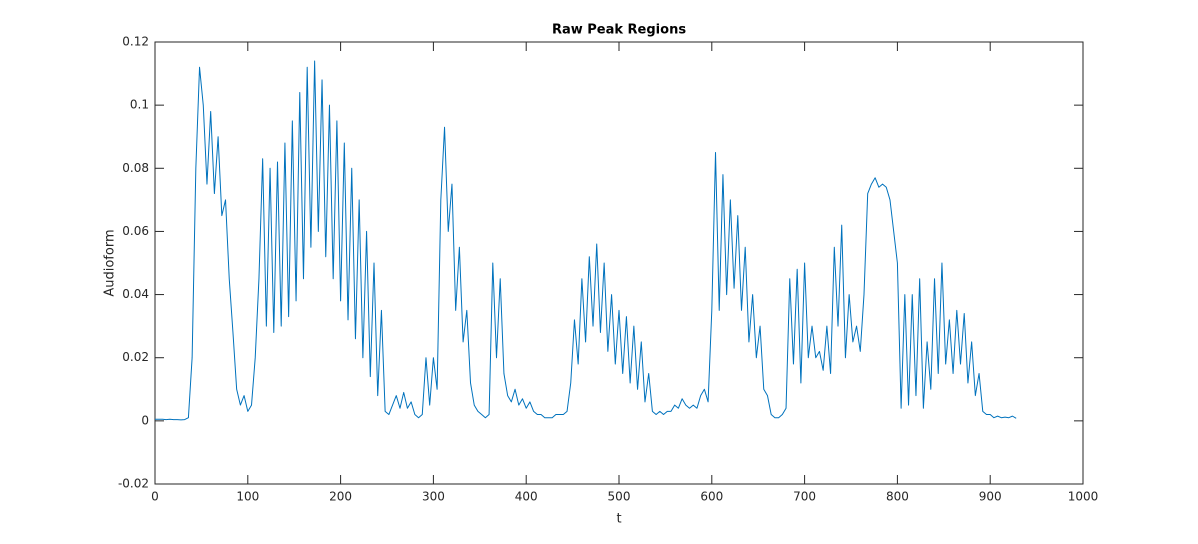 The height and width of the screenshot is (544, 1198). Describe the element at coordinates (618, 519) in the screenshot. I see `x-axis-label: t` at that location.